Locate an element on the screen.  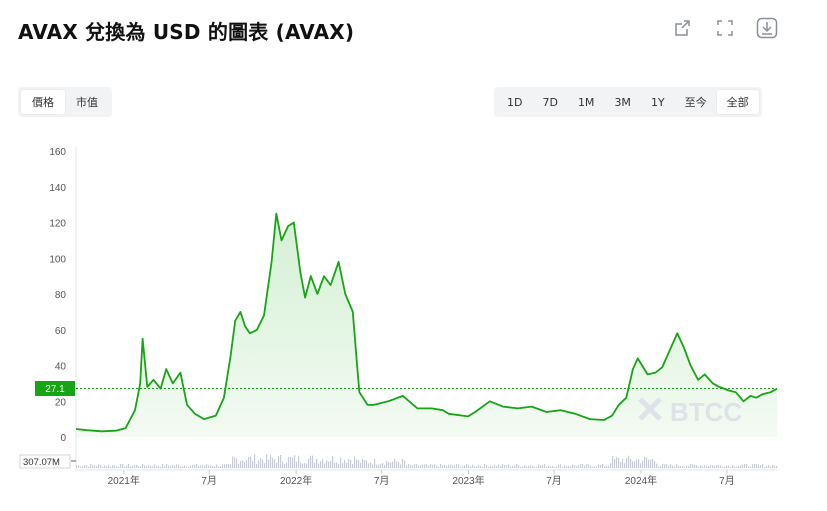
btcc-logo-icon is located at coordinates (650, 409).